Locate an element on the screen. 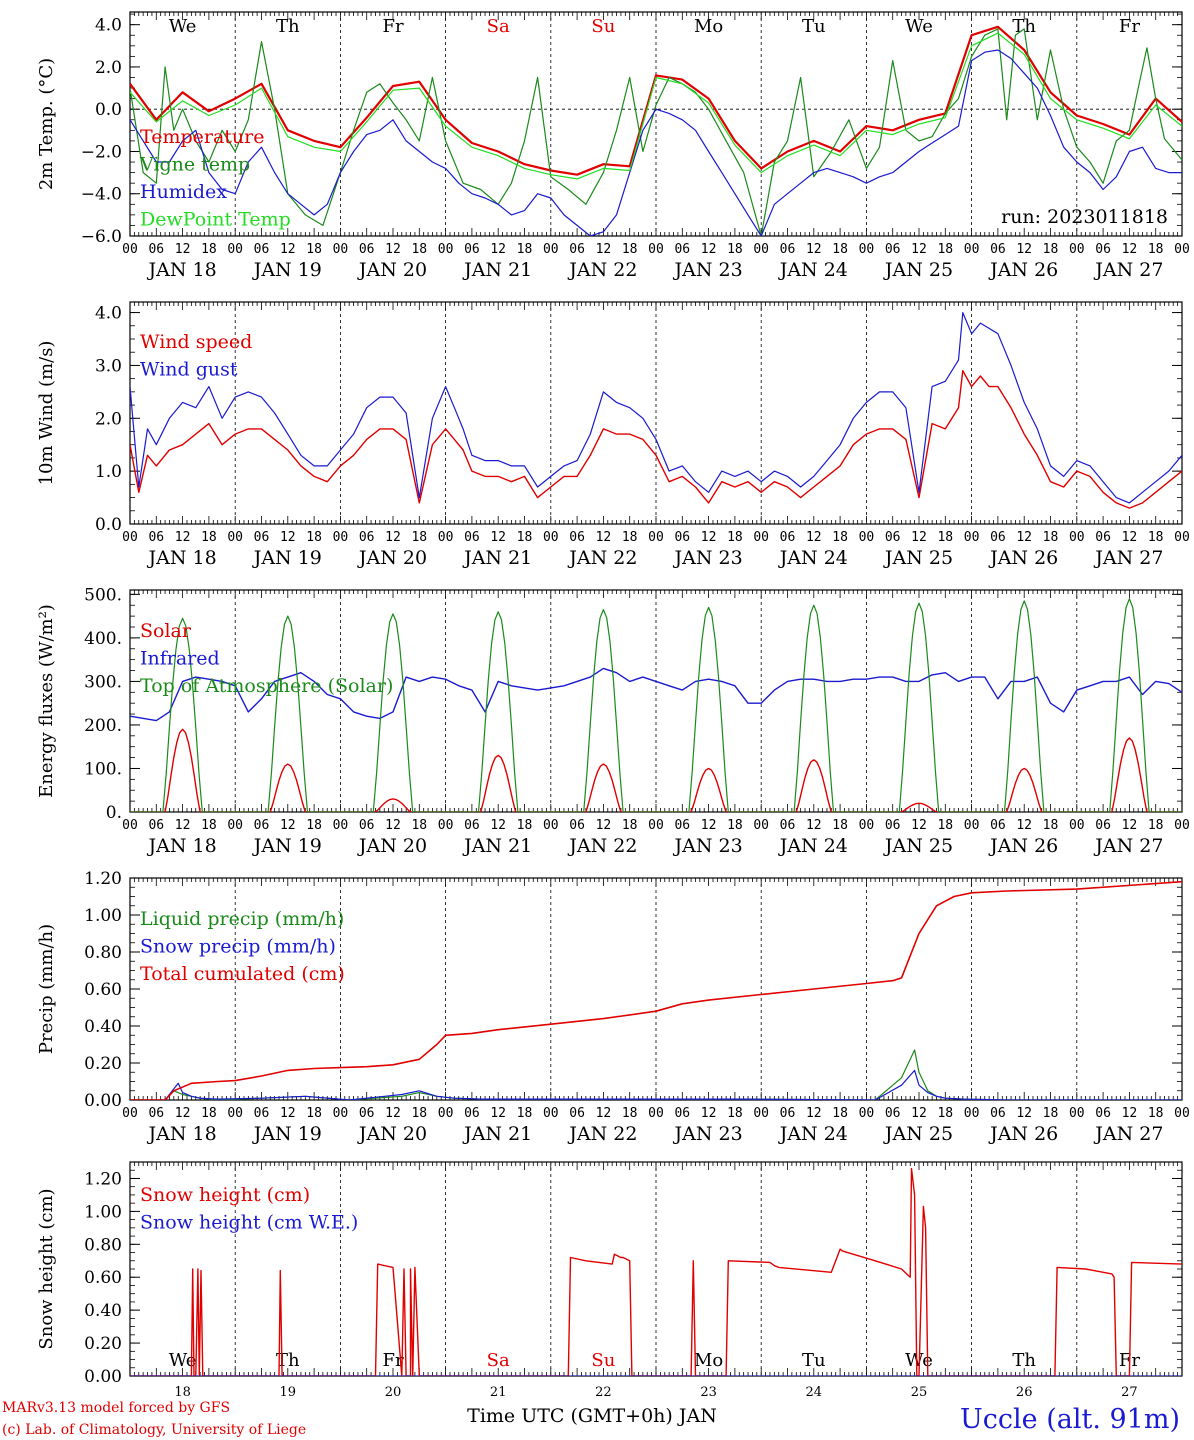  day-tick-label: JAN 27 is located at coordinates (1128, 270).